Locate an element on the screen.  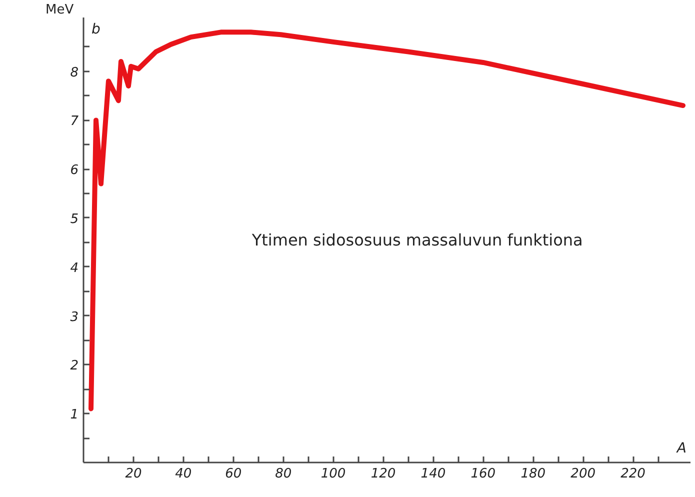
y-tick-label: 6 is located at coordinates (74, 170).